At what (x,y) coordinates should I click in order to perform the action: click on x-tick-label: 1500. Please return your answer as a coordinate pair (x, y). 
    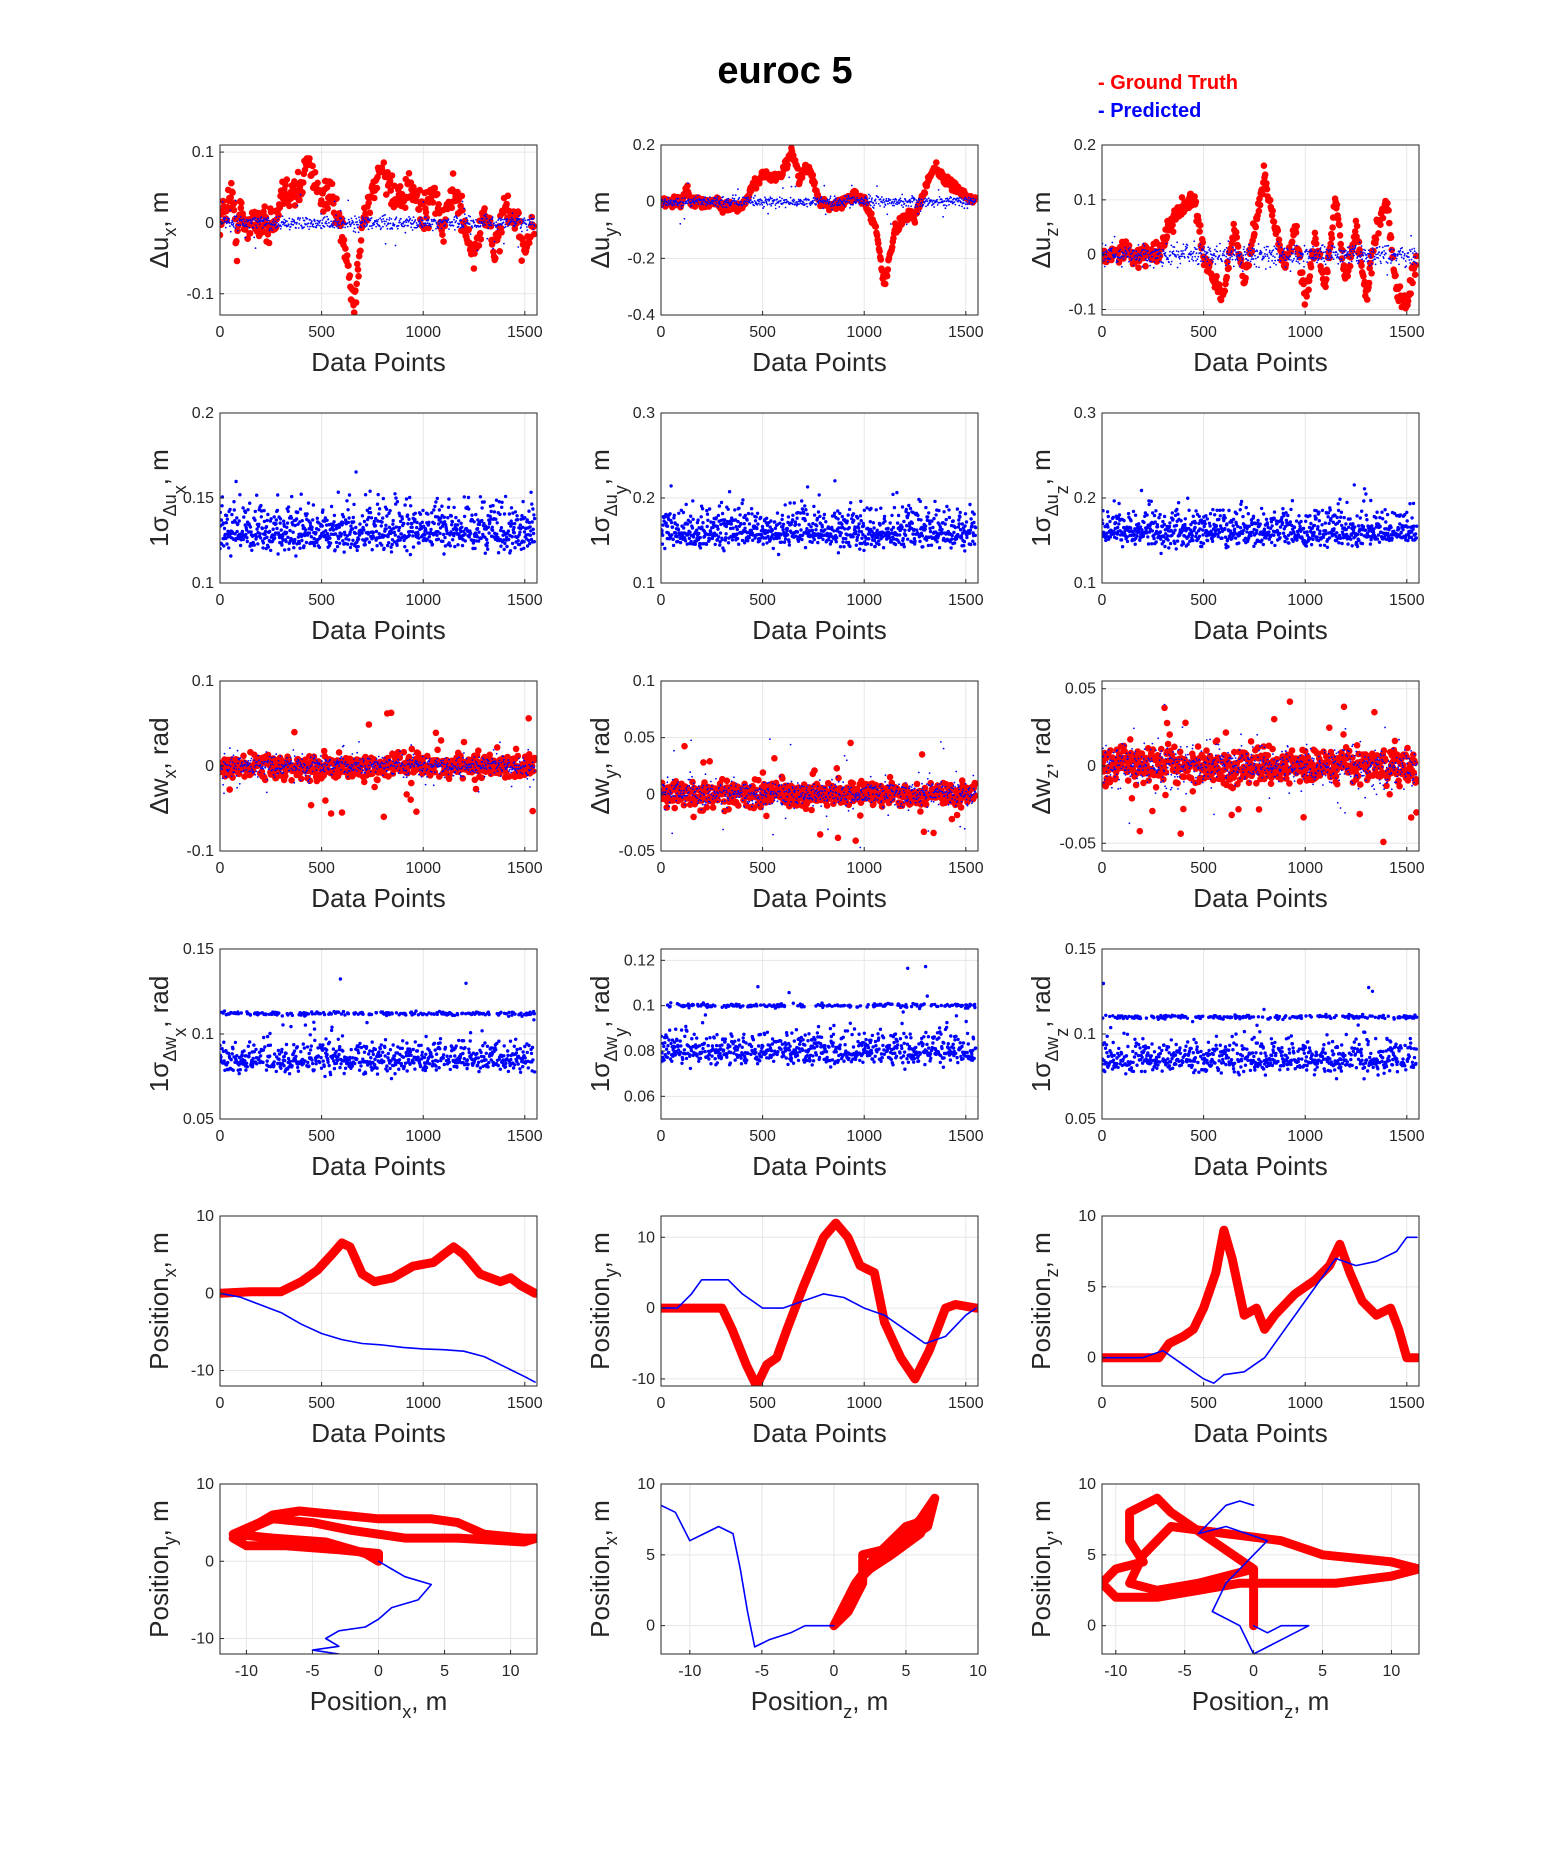
    Looking at the image, I should click on (525, 332).